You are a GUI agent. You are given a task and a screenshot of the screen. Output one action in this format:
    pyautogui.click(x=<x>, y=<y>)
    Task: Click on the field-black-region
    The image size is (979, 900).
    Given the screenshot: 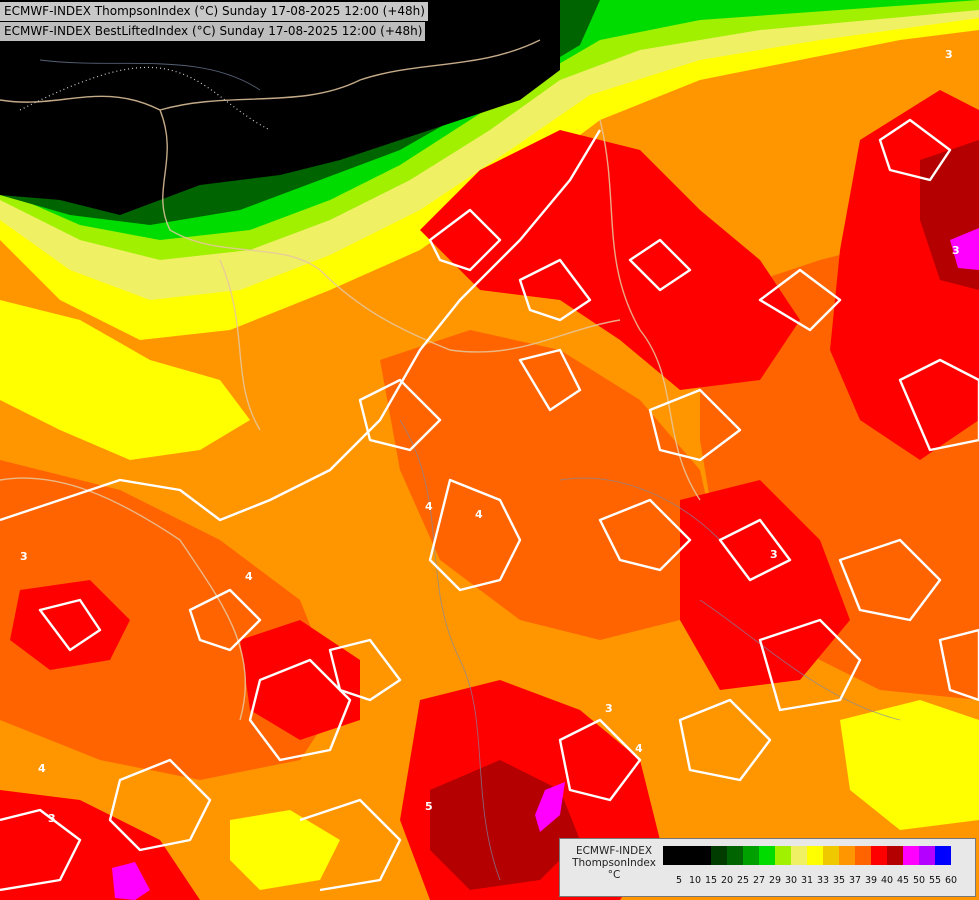 What is the action you would take?
    pyautogui.click(x=280, y=107)
    